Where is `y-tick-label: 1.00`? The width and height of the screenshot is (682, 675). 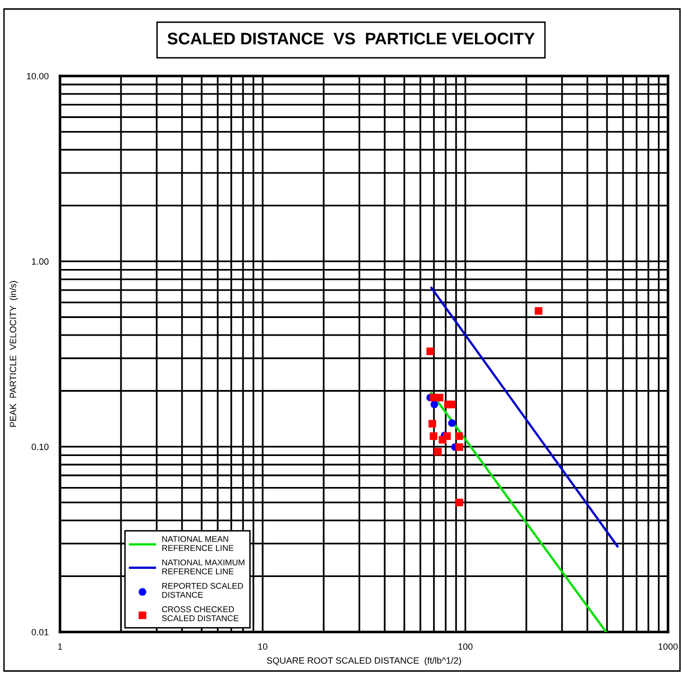
y-tick-label: 1.00 is located at coordinates (40, 261).